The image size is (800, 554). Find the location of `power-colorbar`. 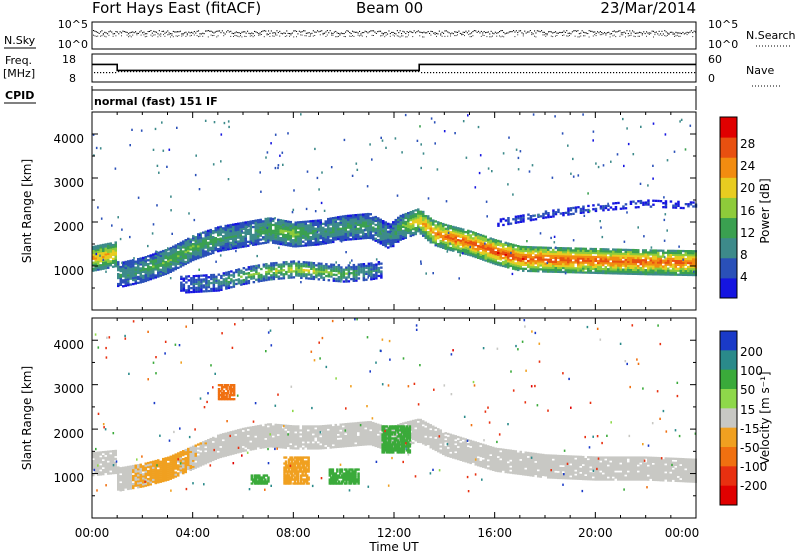

power-colorbar is located at coordinates (728, 208).